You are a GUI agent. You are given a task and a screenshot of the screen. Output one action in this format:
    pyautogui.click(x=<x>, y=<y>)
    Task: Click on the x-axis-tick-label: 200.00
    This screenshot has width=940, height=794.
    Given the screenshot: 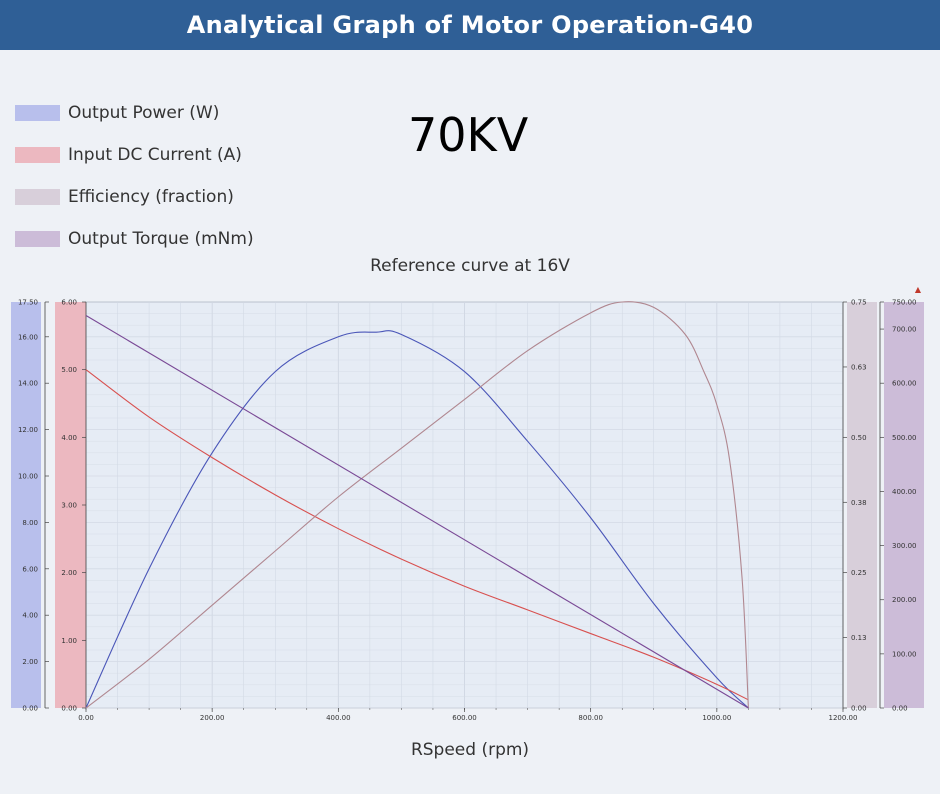 What is the action you would take?
    pyautogui.click(x=212, y=718)
    